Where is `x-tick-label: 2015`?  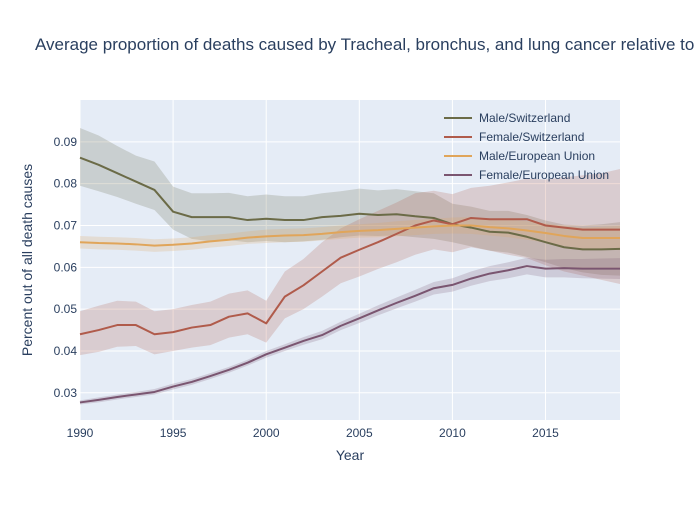 x-tick-label: 2015 is located at coordinates (545, 433).